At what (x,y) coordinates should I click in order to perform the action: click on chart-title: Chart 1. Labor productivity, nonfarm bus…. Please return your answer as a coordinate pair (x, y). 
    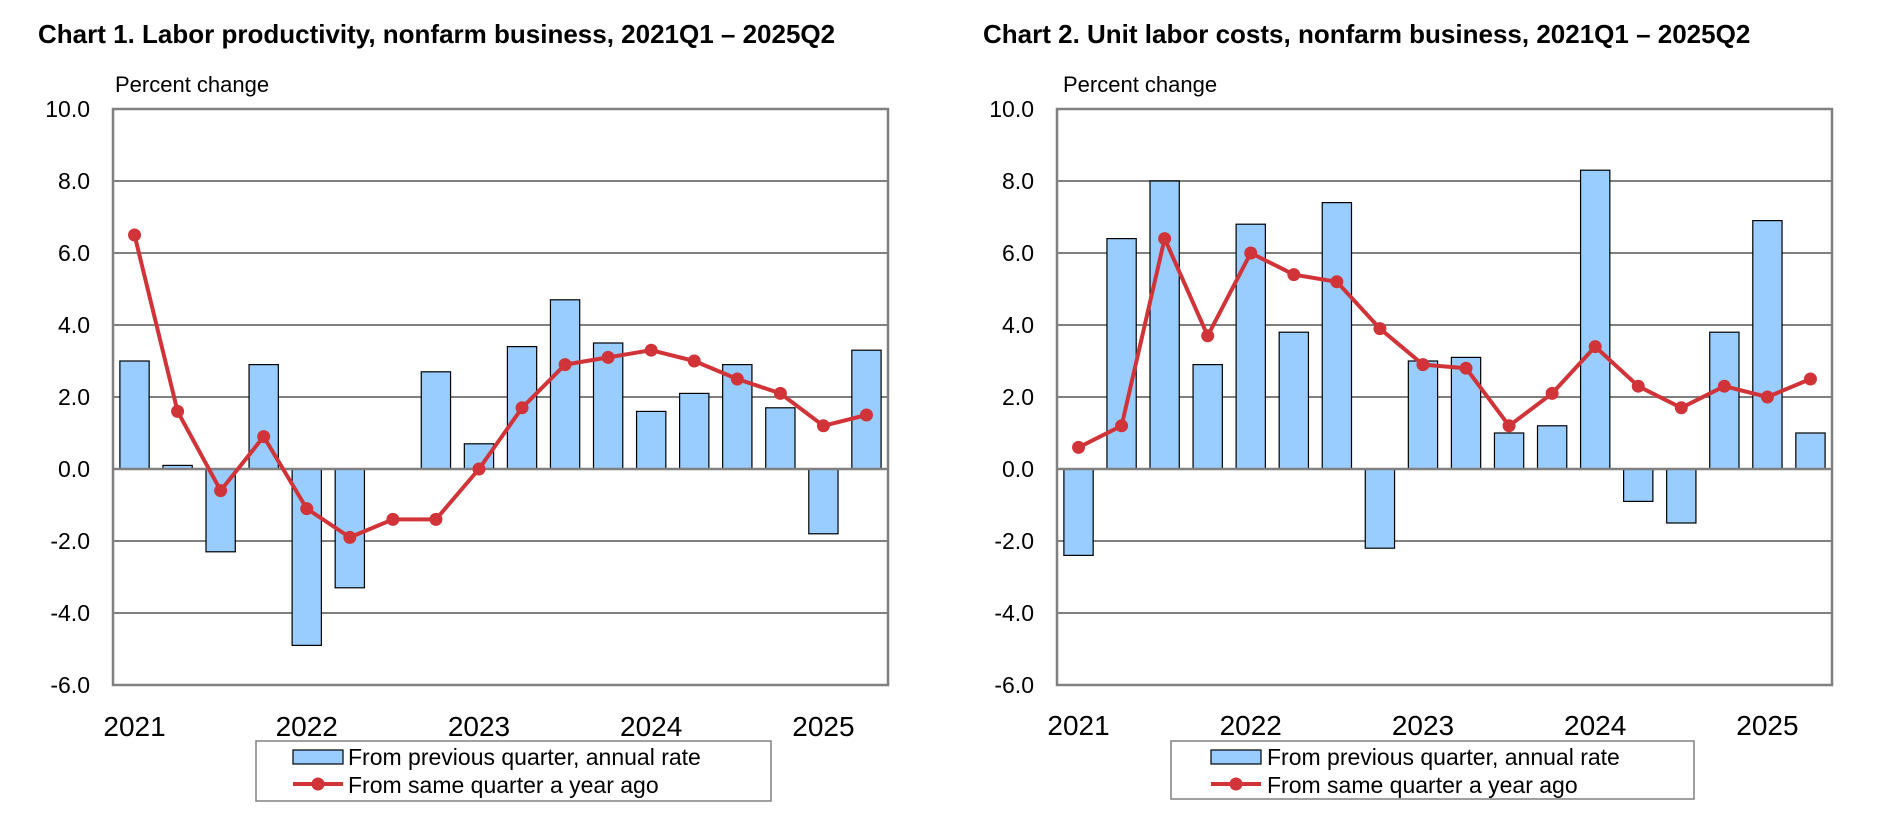
    Looking at the image, I should click on (436, 34).